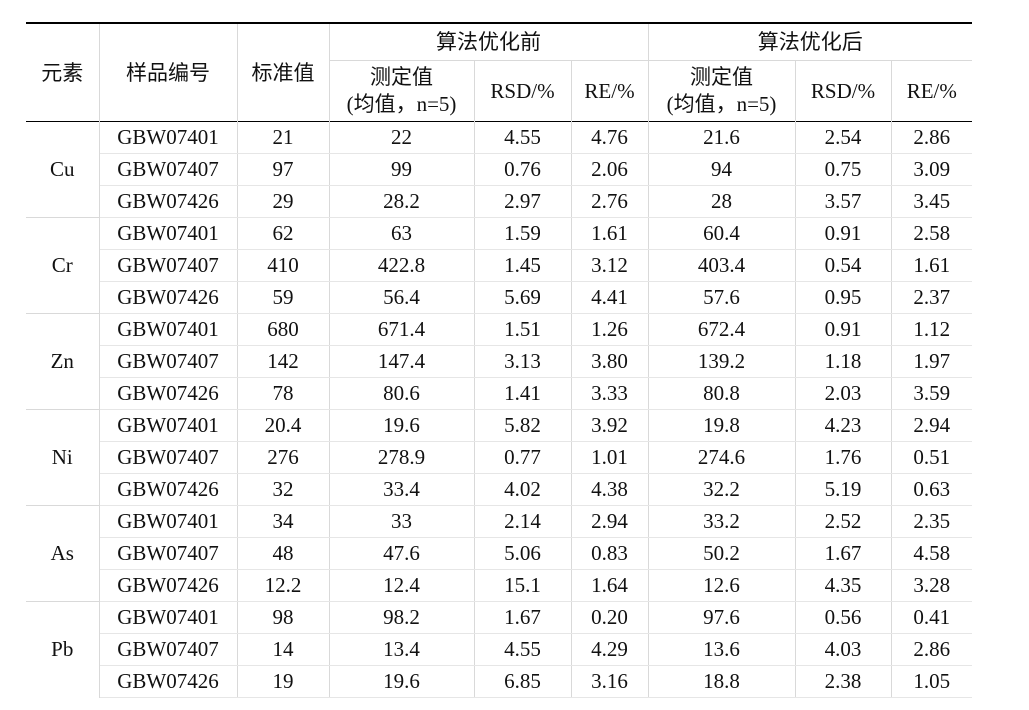 The width and height of the screenshot is (1029, 710). I want to click on table-row: As GBW07401 34 33 2.14 2.94 33.2 2.52 2.35, so click(499, 553).